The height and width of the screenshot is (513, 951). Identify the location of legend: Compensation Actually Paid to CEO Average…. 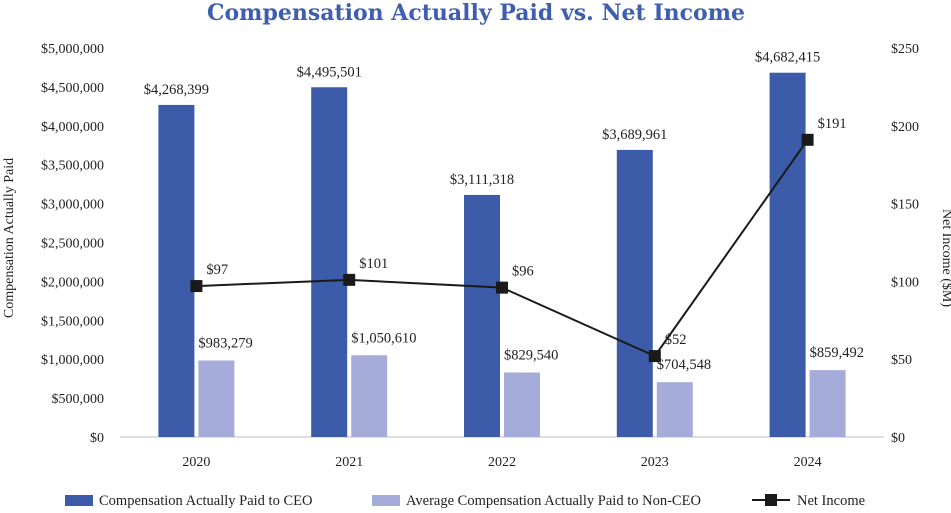
(465, 501).